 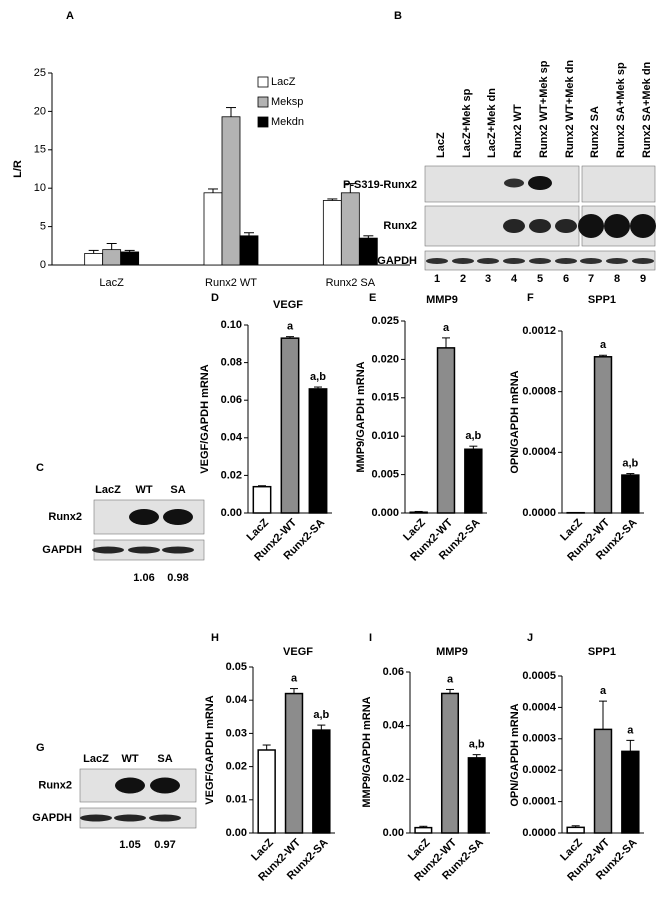 What do you see at coordinates (437, 279) in the screenshot?
I see `lane-number: 1` at bounding box center [437, 279].